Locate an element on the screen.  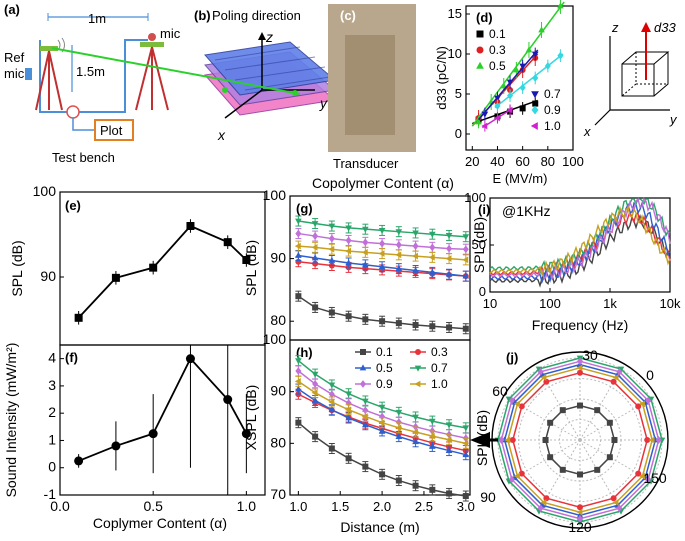
panel-a: (a) 1m 1.5m Ref mic mic Plot Test bench is located at coordinates (92, 83).